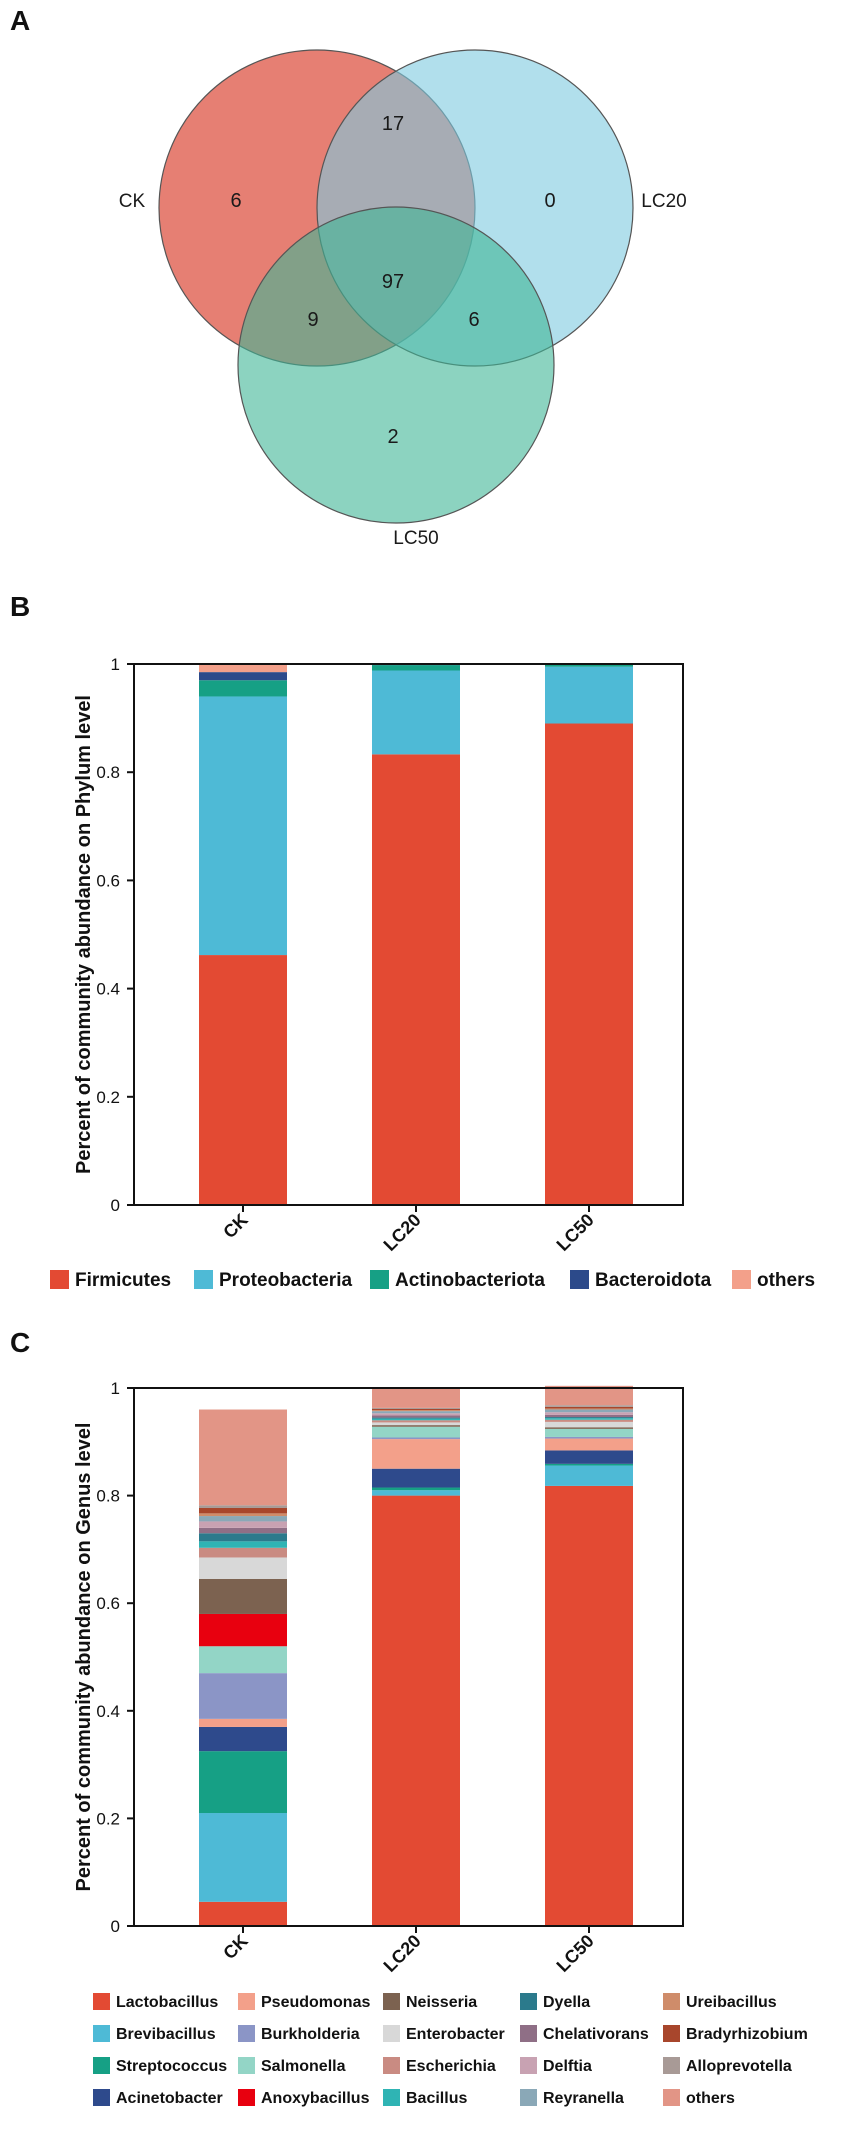 This screenshot has height=2142, width=851. I want to click on genus-legend-label: others, so click(710, 2098).